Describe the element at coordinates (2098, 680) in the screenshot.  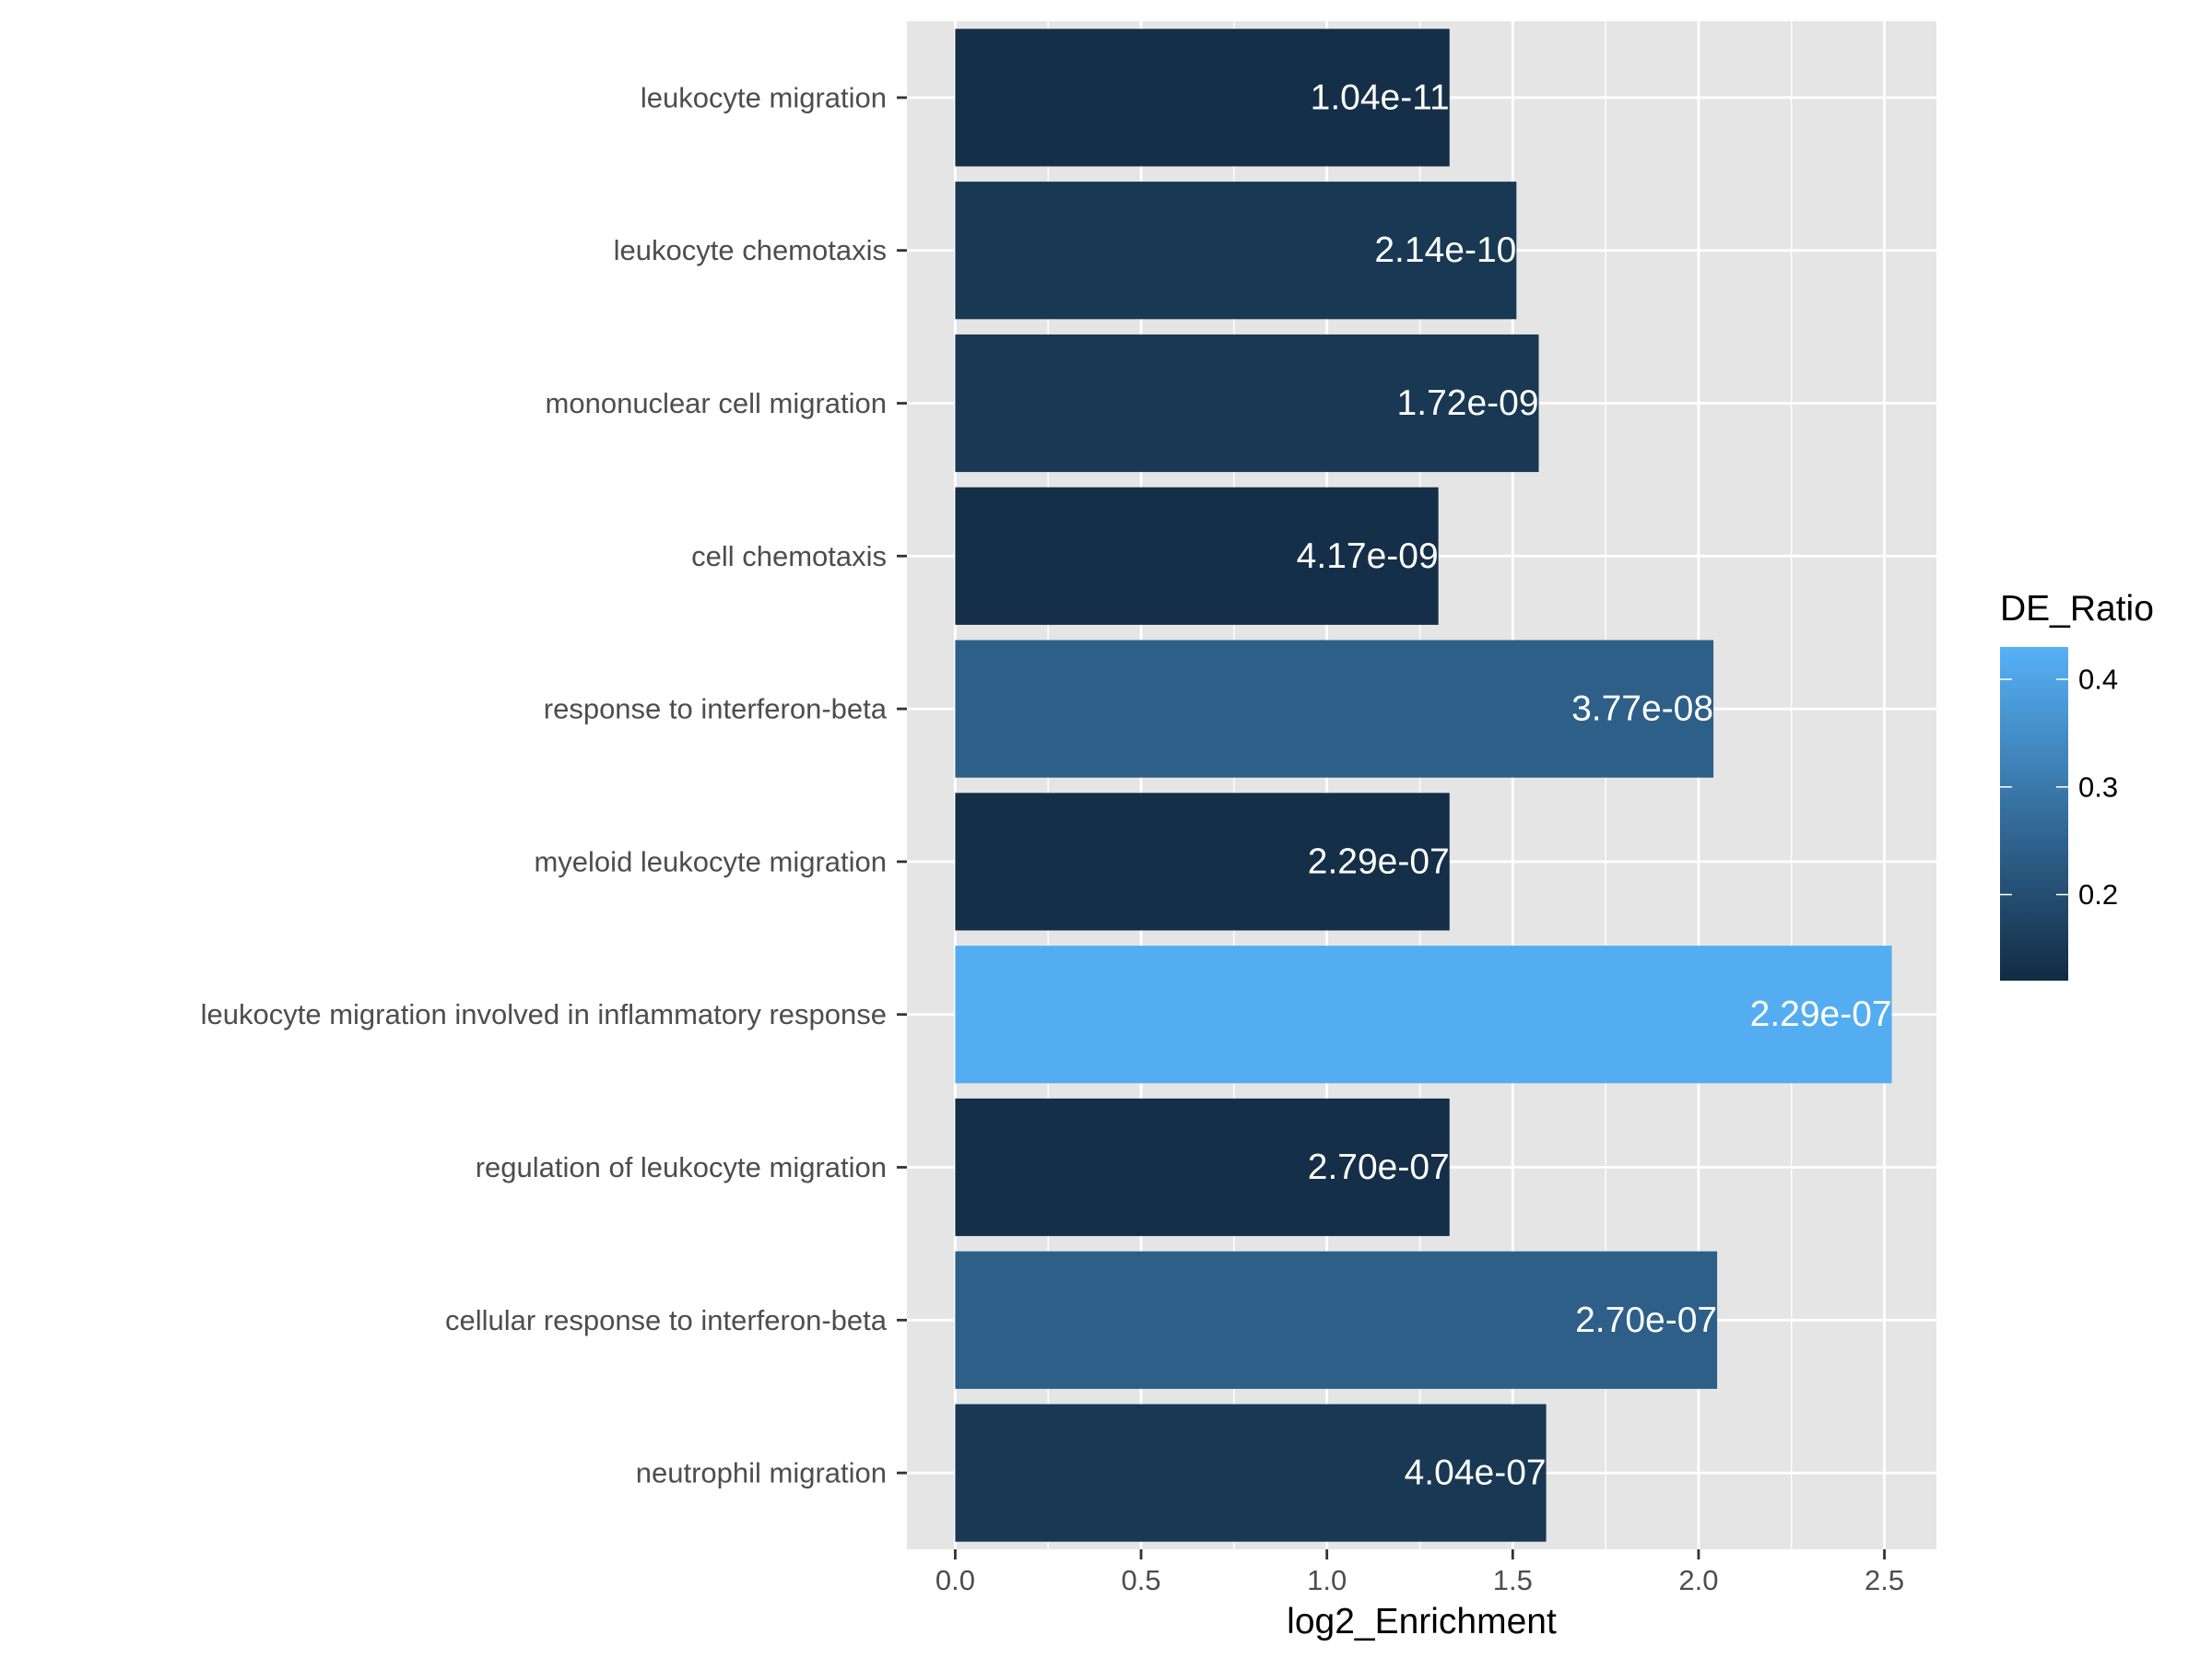
I see `legend-tick-label: 0.4` at that location.